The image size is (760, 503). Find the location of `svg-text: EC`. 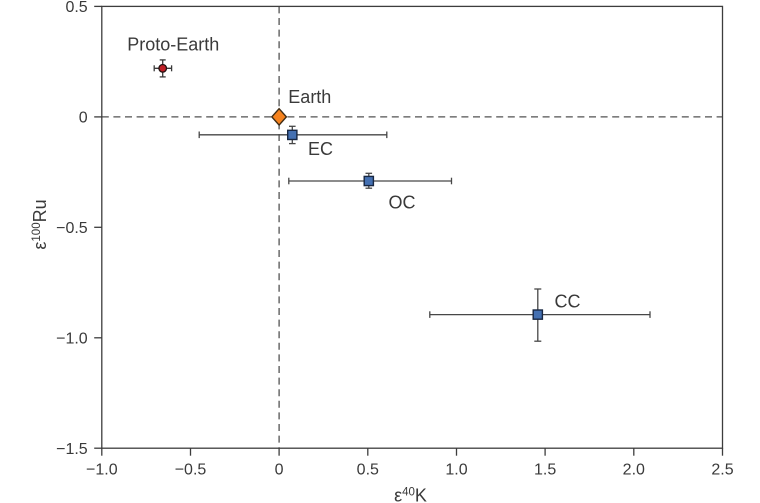

svg-text: EC is located at coordinates (320, 149).